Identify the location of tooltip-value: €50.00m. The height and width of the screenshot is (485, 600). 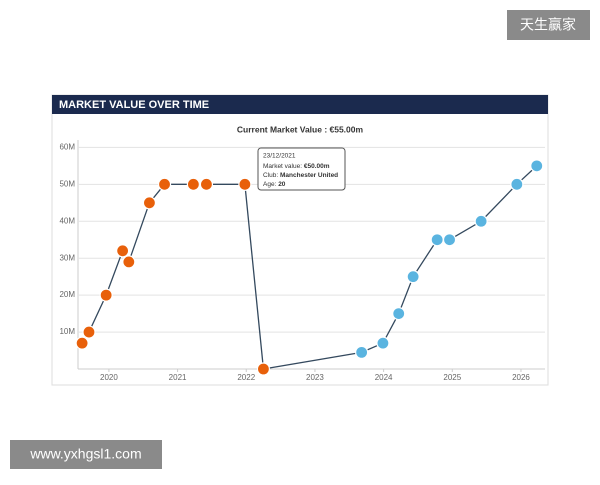
(317, 166).